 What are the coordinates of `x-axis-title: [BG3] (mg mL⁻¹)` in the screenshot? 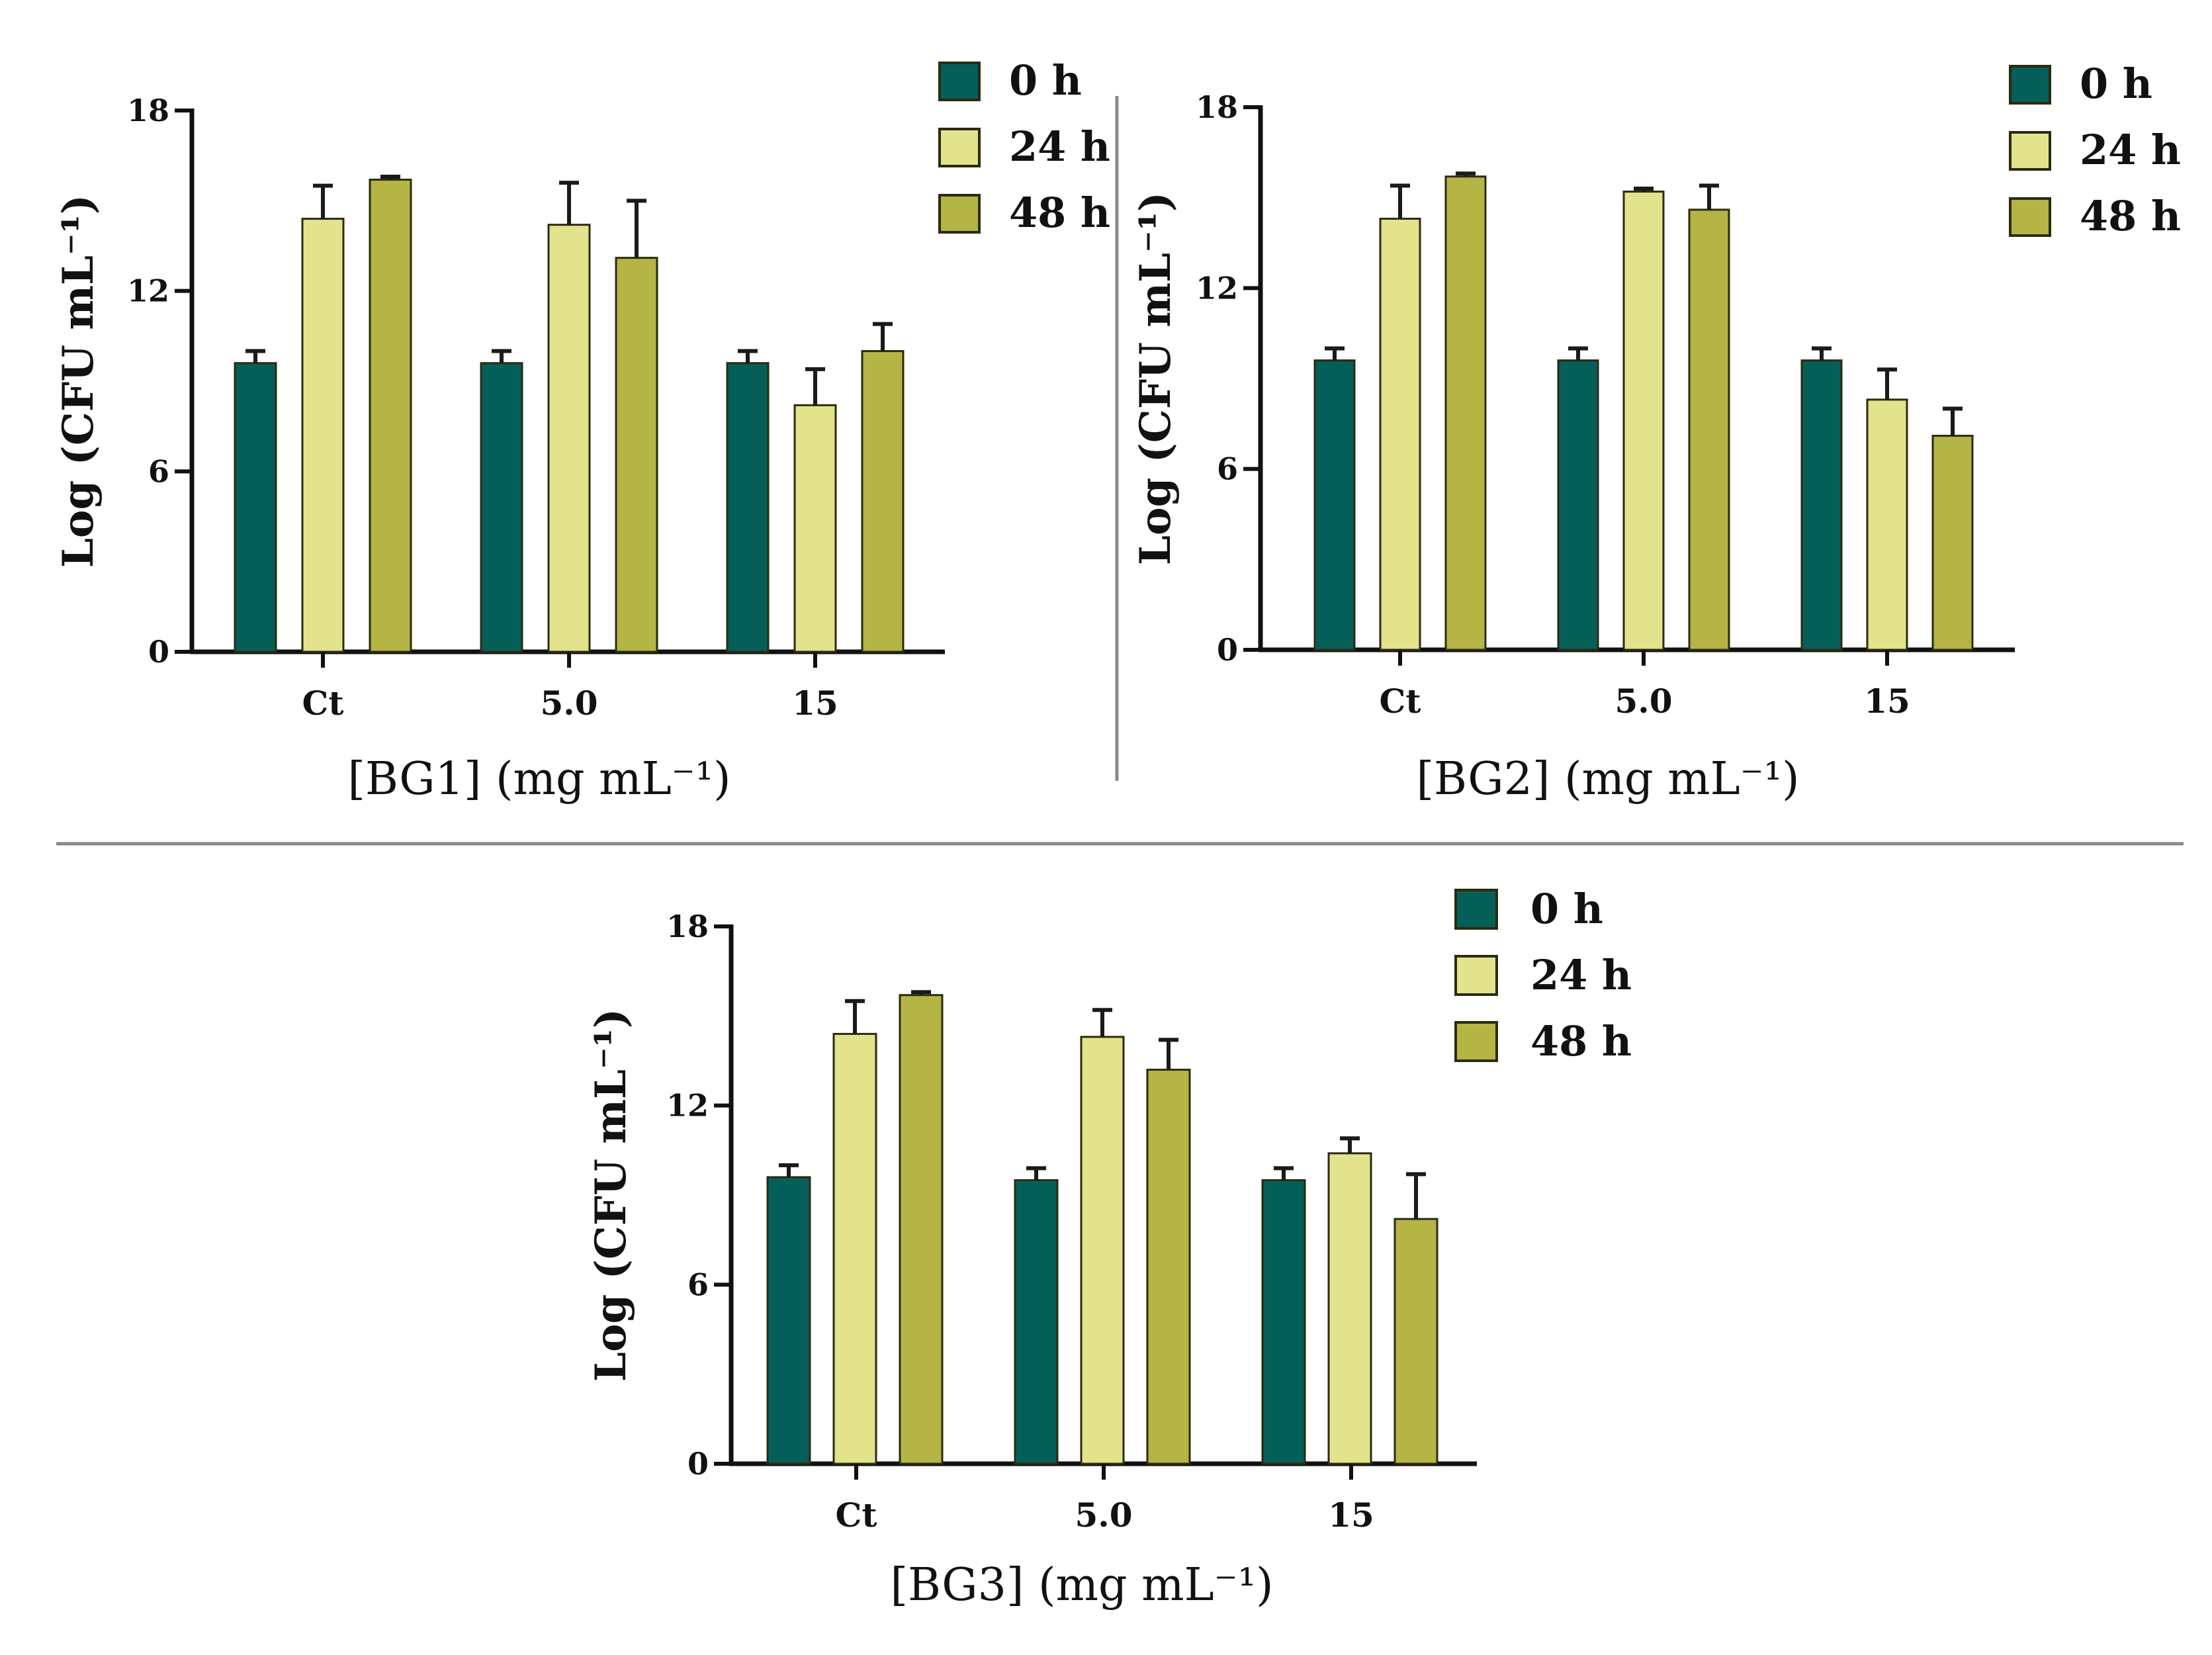 It's located at (1082, 1585).